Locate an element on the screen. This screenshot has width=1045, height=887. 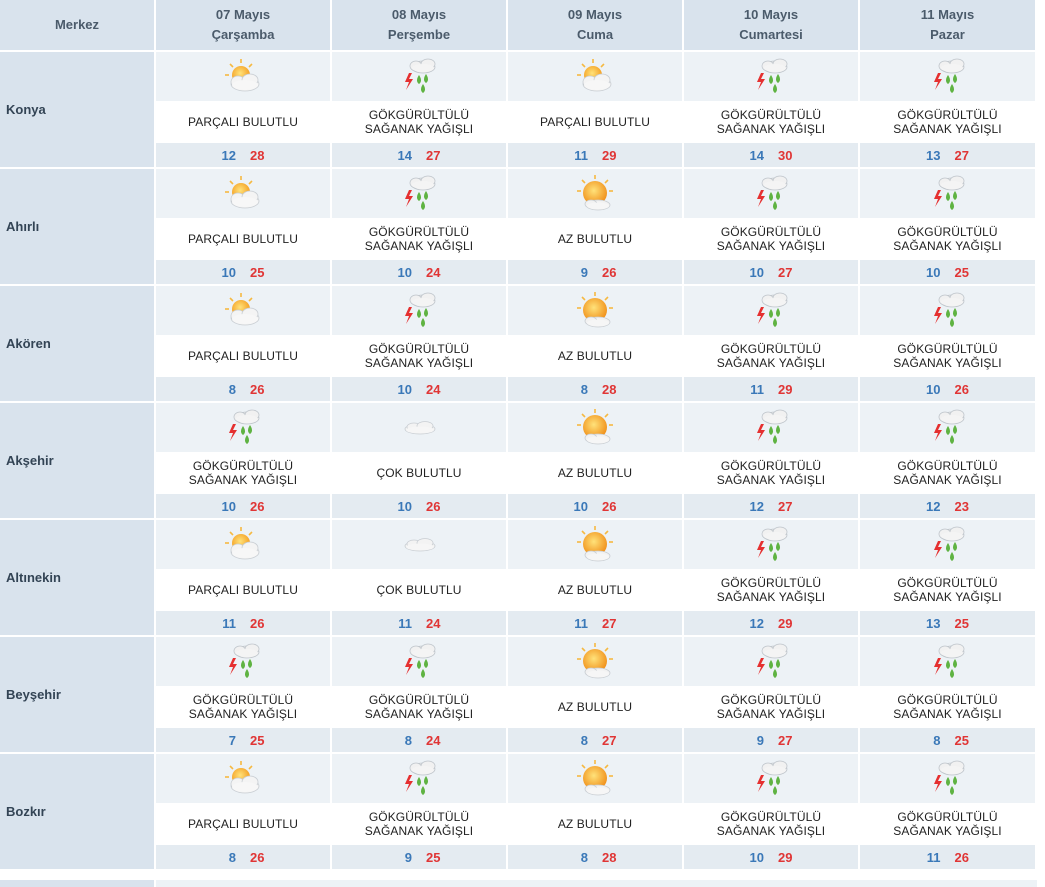
forecast-temps: 8 28 is located at coordinates (596, 858).